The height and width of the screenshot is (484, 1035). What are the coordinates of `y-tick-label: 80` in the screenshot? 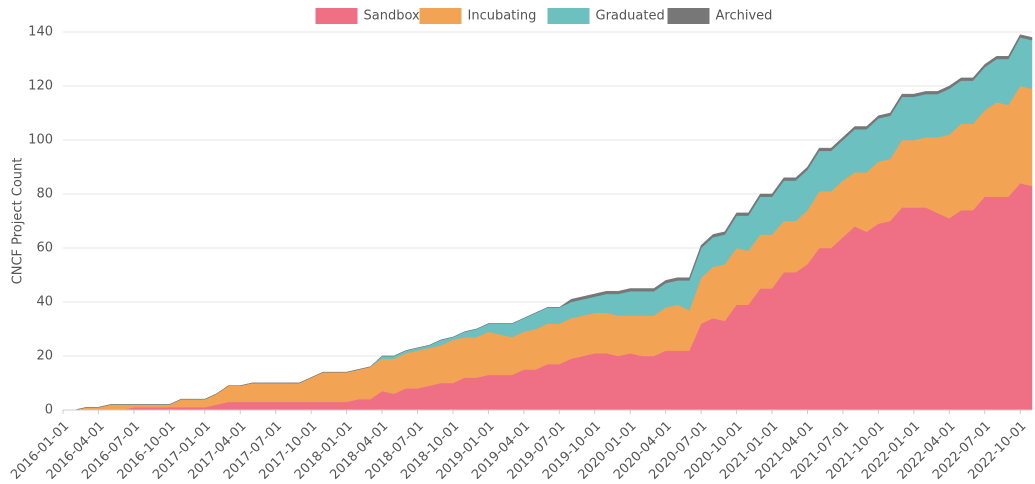 It's located at (44, 194).